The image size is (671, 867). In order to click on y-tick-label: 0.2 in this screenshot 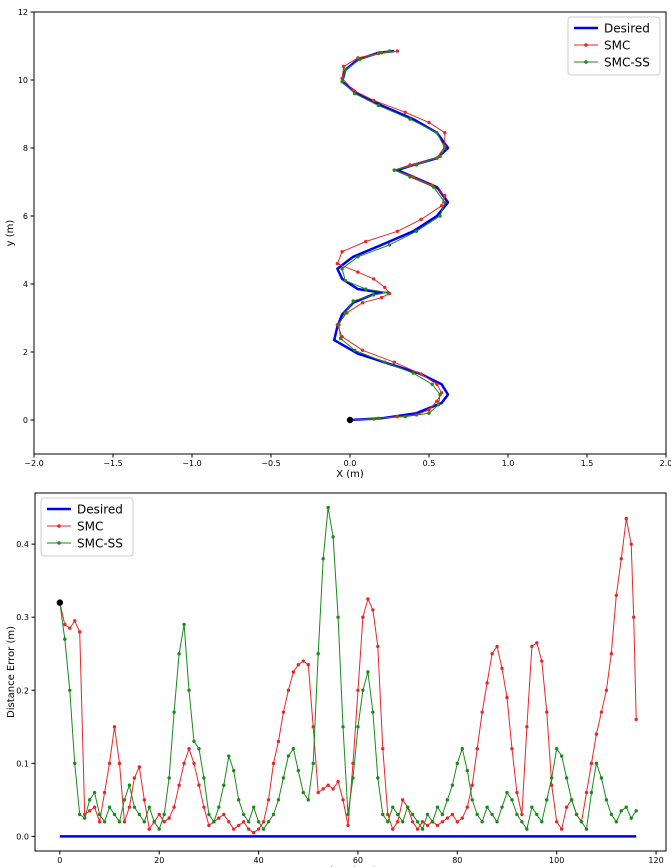, I will do `click(22, 690)`.